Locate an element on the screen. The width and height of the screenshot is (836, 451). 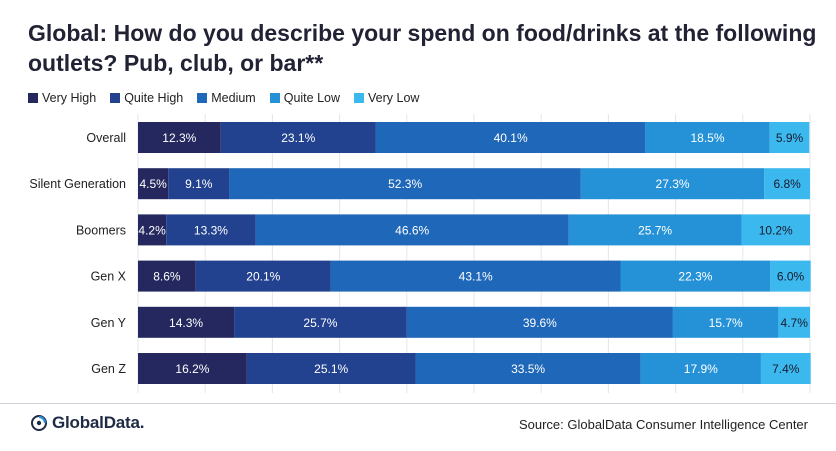
legend-item-quite-high: Quite High is located at coordinates (146, 98).